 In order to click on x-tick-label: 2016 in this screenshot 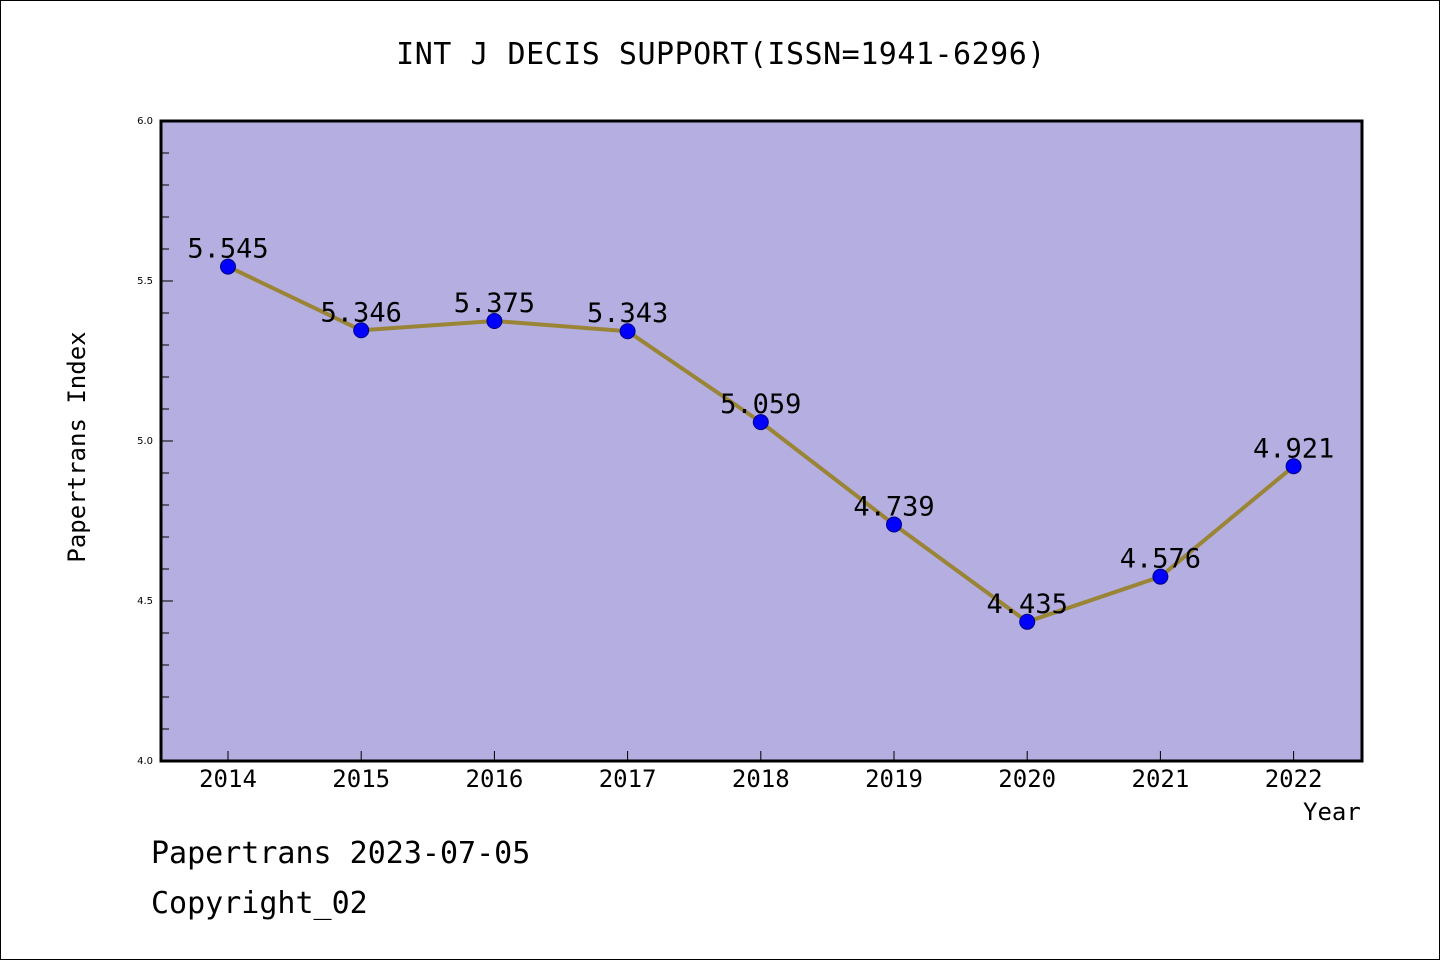, I will do `click(495, 779)`.